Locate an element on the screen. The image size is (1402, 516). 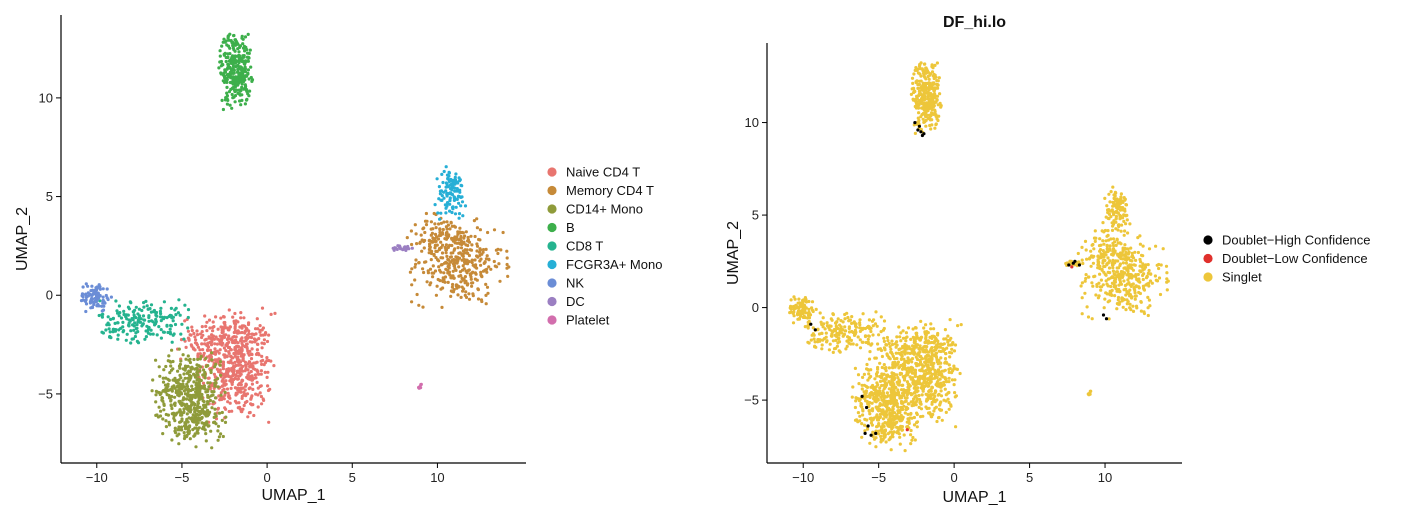
legend-label: DC is located at coordinates (575, 301).